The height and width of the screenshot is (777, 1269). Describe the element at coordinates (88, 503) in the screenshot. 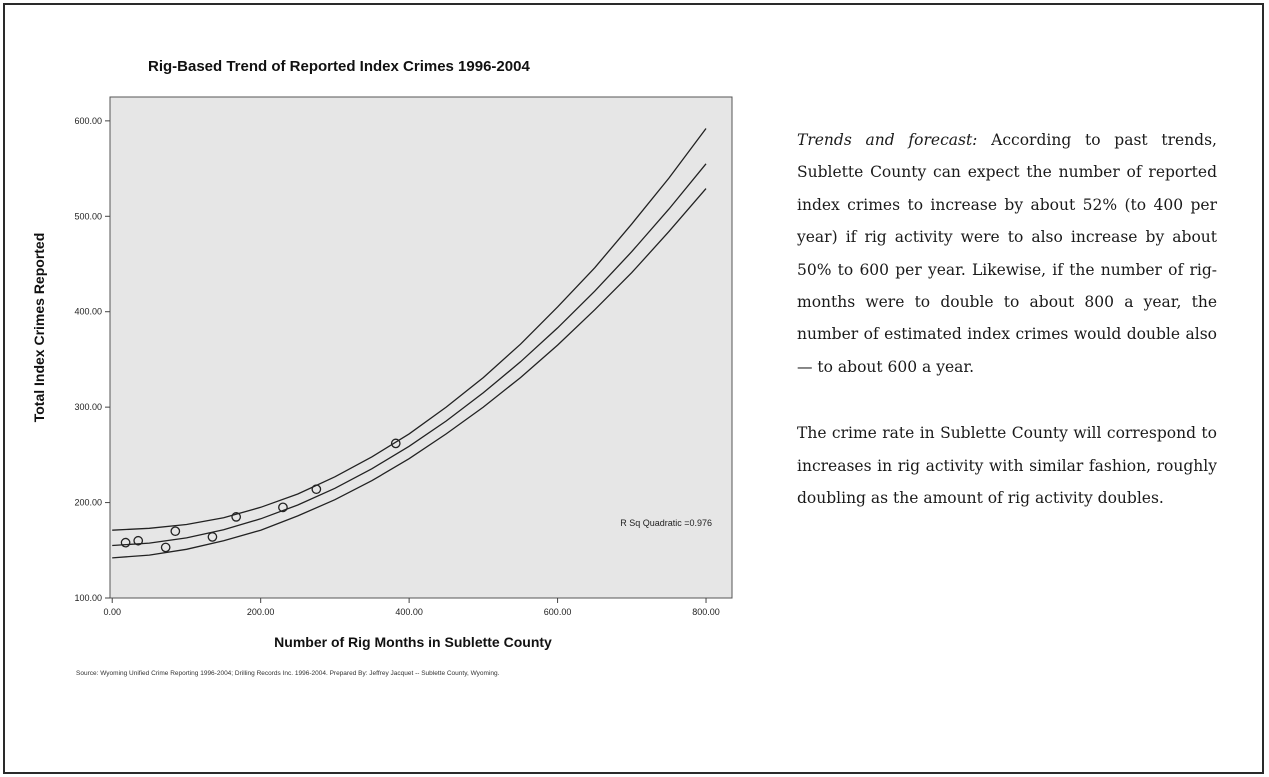

I see `y-tick-label: 200.00` at that location.